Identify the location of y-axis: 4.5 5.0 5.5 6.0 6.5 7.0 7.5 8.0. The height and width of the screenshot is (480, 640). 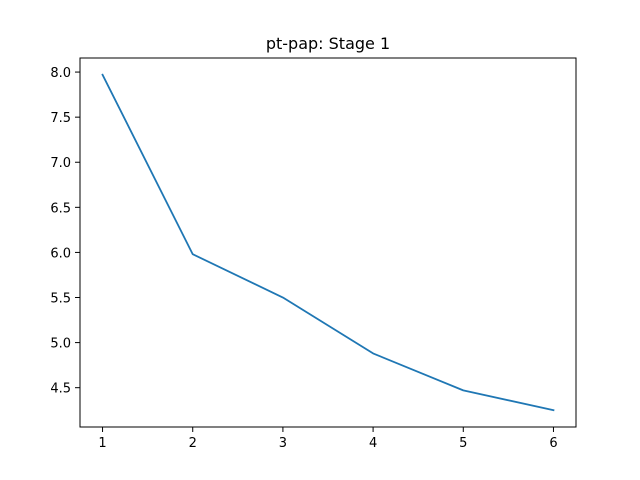
(65, 231).